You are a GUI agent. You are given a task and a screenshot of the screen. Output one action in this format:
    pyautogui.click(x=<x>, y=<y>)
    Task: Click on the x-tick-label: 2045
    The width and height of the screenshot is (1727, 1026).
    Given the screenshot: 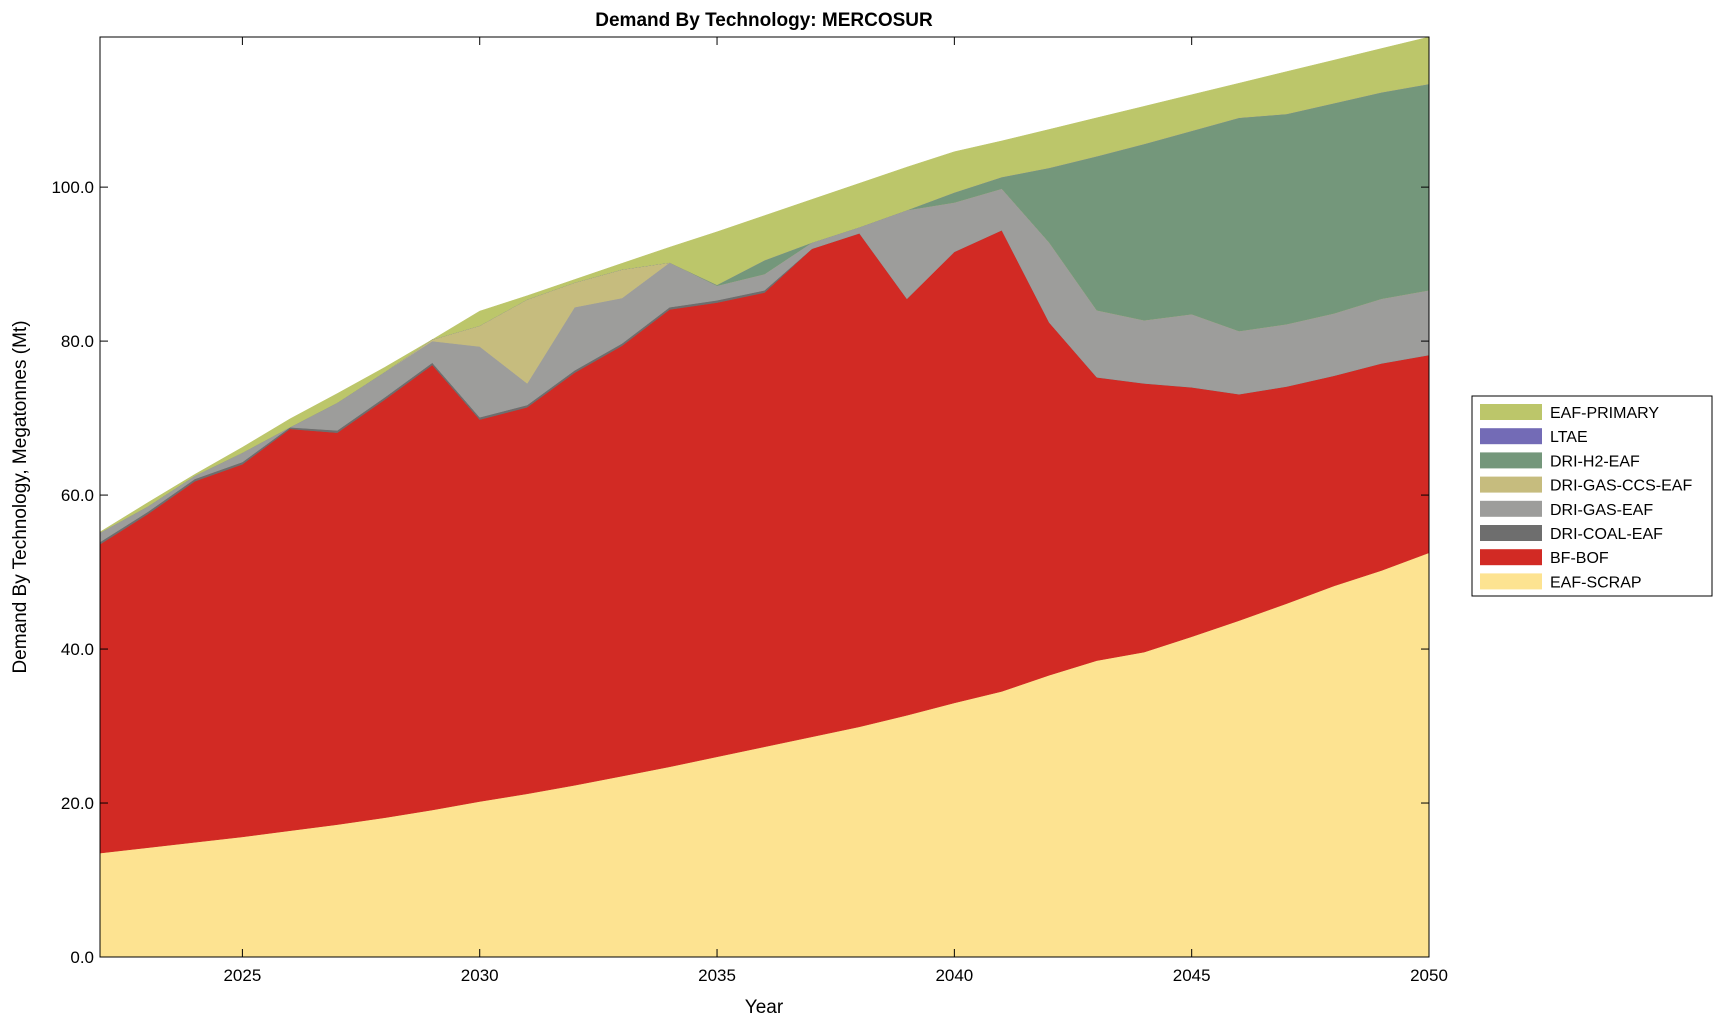 What is the action you would take?
    pyautogui.click(x=1192, y=975)
    